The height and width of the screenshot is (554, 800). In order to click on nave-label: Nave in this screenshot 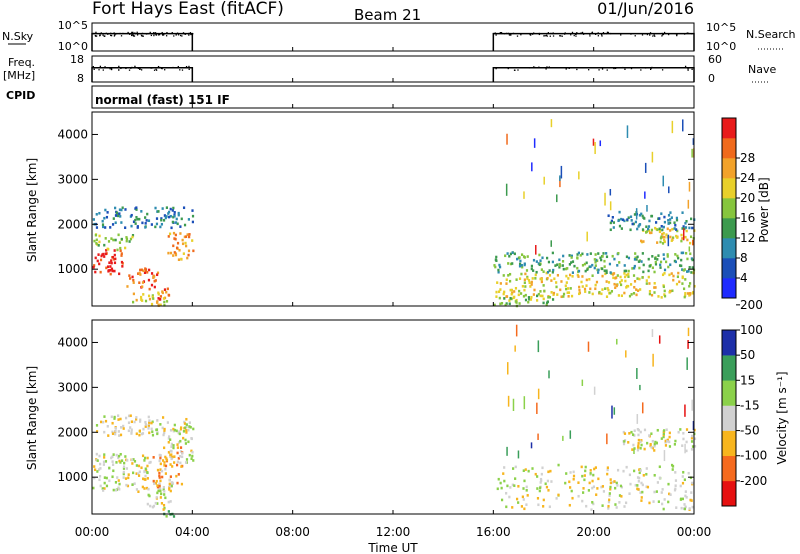, I will do `click(762, 69)`.